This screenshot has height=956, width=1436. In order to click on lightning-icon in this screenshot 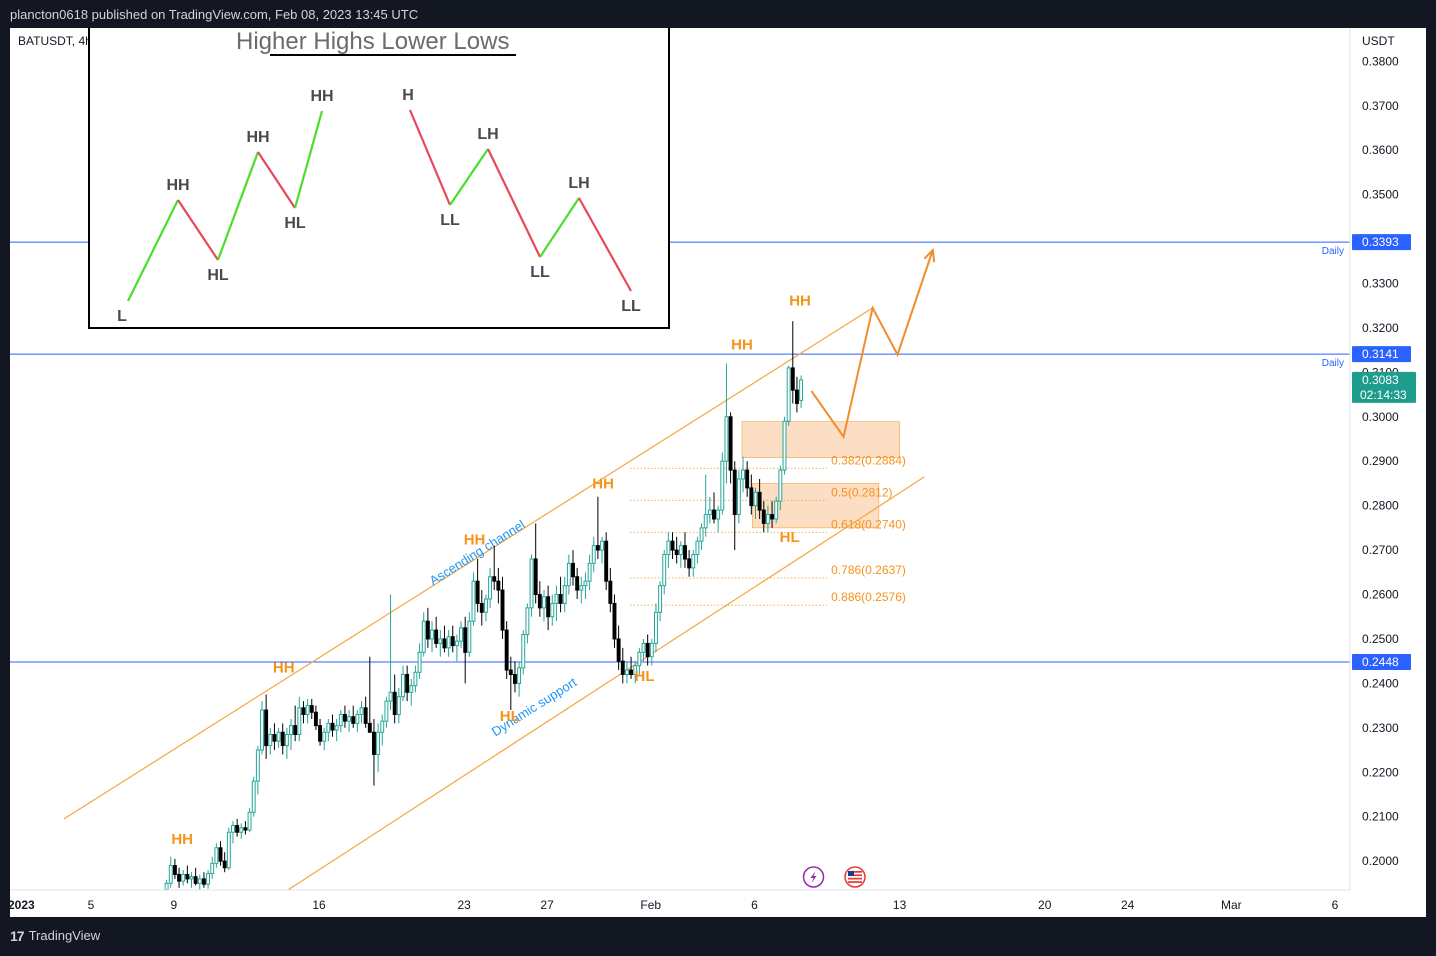, I will do `click(813, 877)`.